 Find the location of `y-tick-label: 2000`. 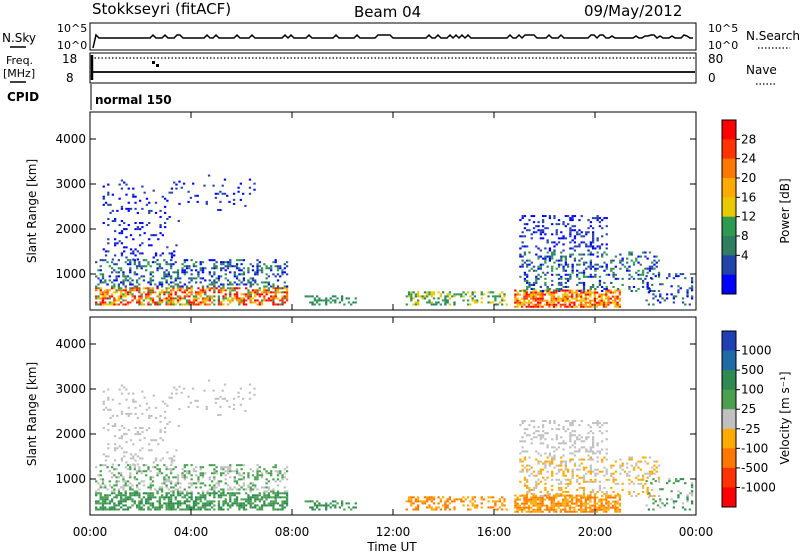

y-tick-label: 2000 is located at coordinates (70, 229).